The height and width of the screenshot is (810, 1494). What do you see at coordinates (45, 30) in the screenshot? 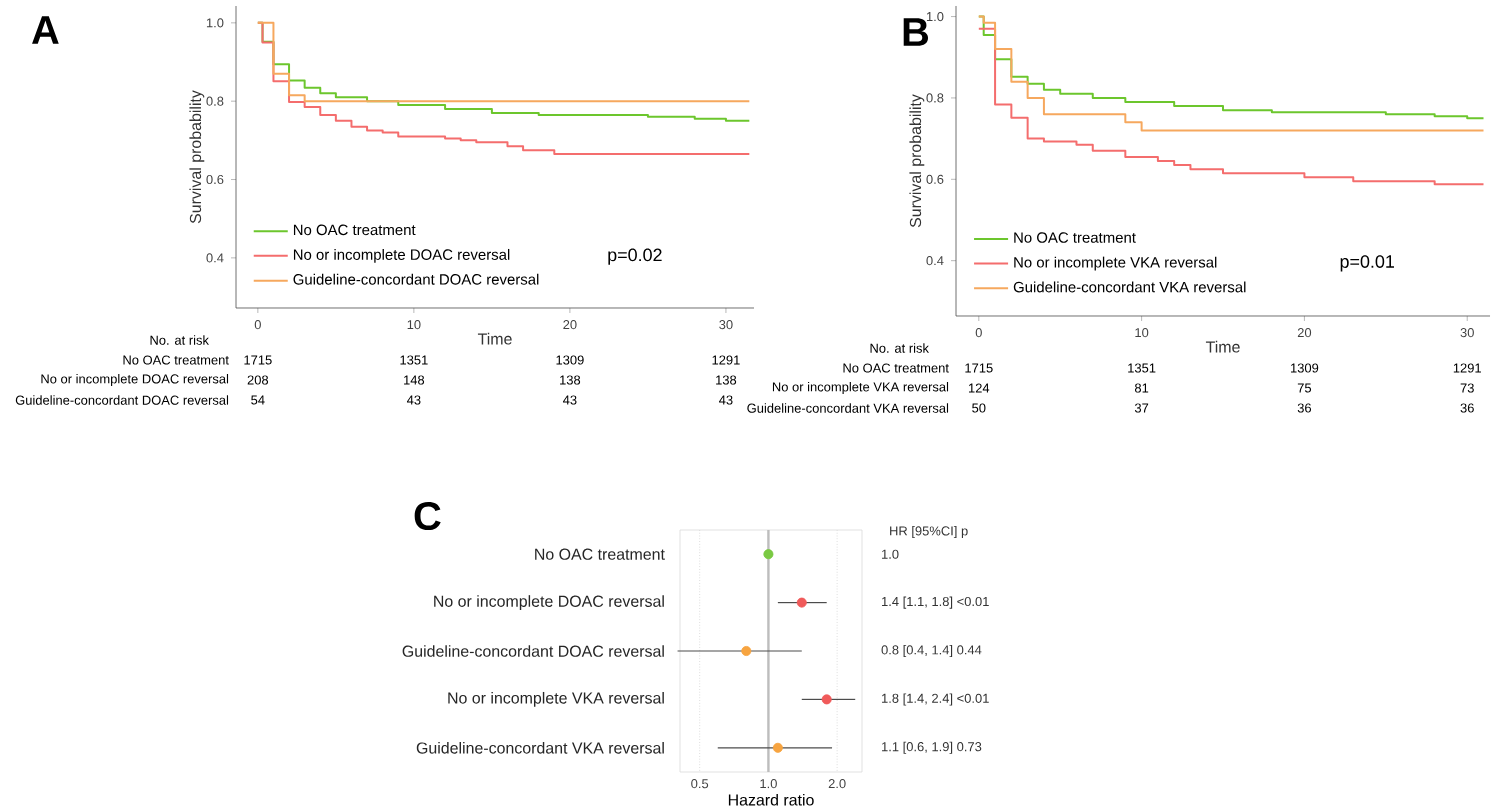
I see `chart-title: A` at bounding box center [45, 30].